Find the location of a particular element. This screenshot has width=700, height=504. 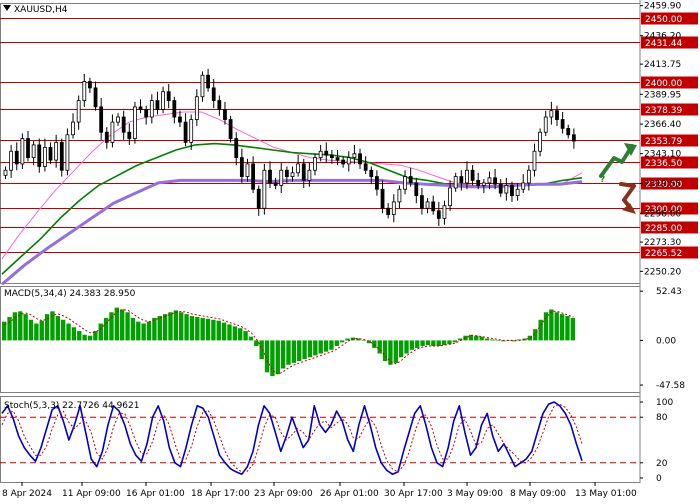

level-label: 2300.00 is located at coordinates (663, 210).